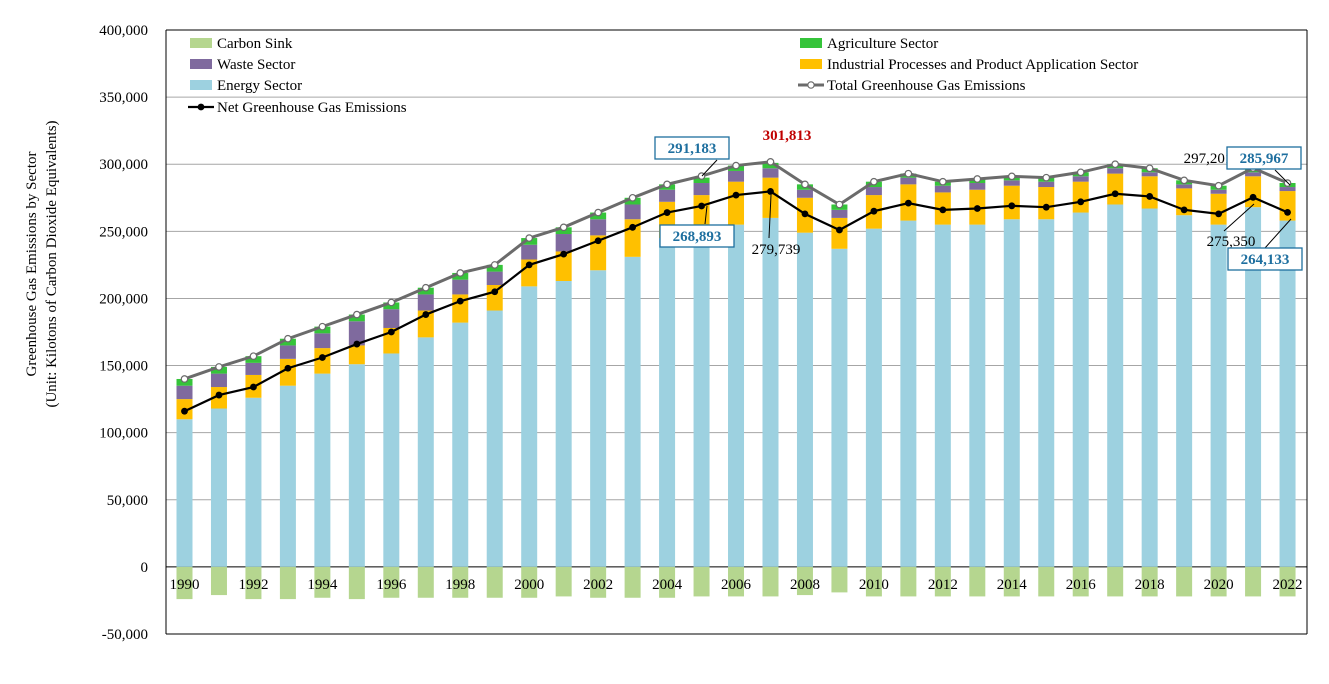 The image size is (1329, 684). What do you see at coordinates (1149, 192) in the screenshot?
I see `bar-industrial-processes-and-product-application-sector-2018` at bounding box center [1149, 192].